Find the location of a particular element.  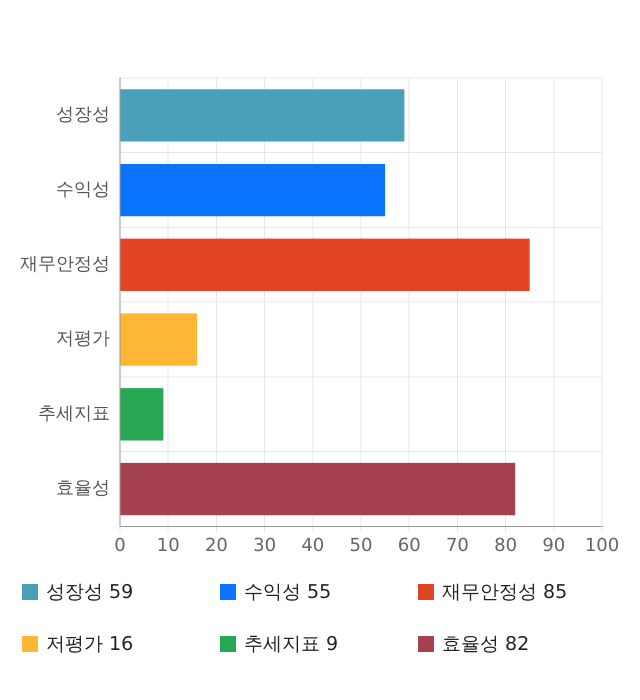

x-tick-label: 90 is located at coordinates (554, 545).